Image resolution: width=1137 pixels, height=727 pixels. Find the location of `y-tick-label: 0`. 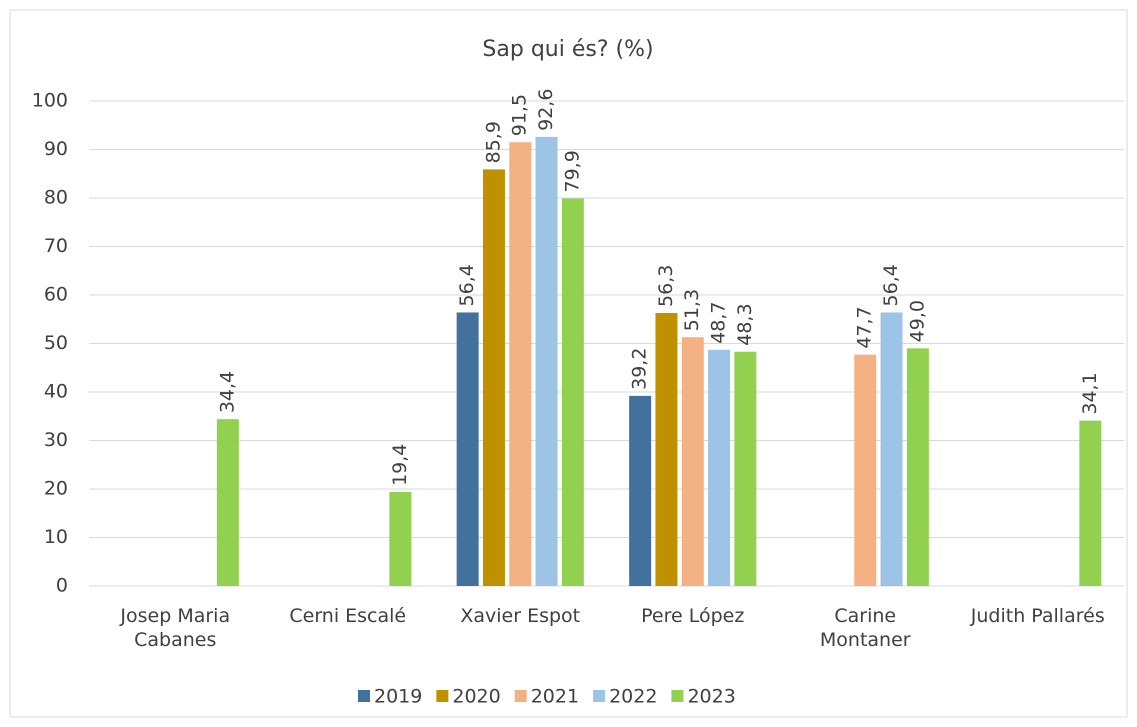

y-tick-label: 0 is located at coordinates (62, 586).